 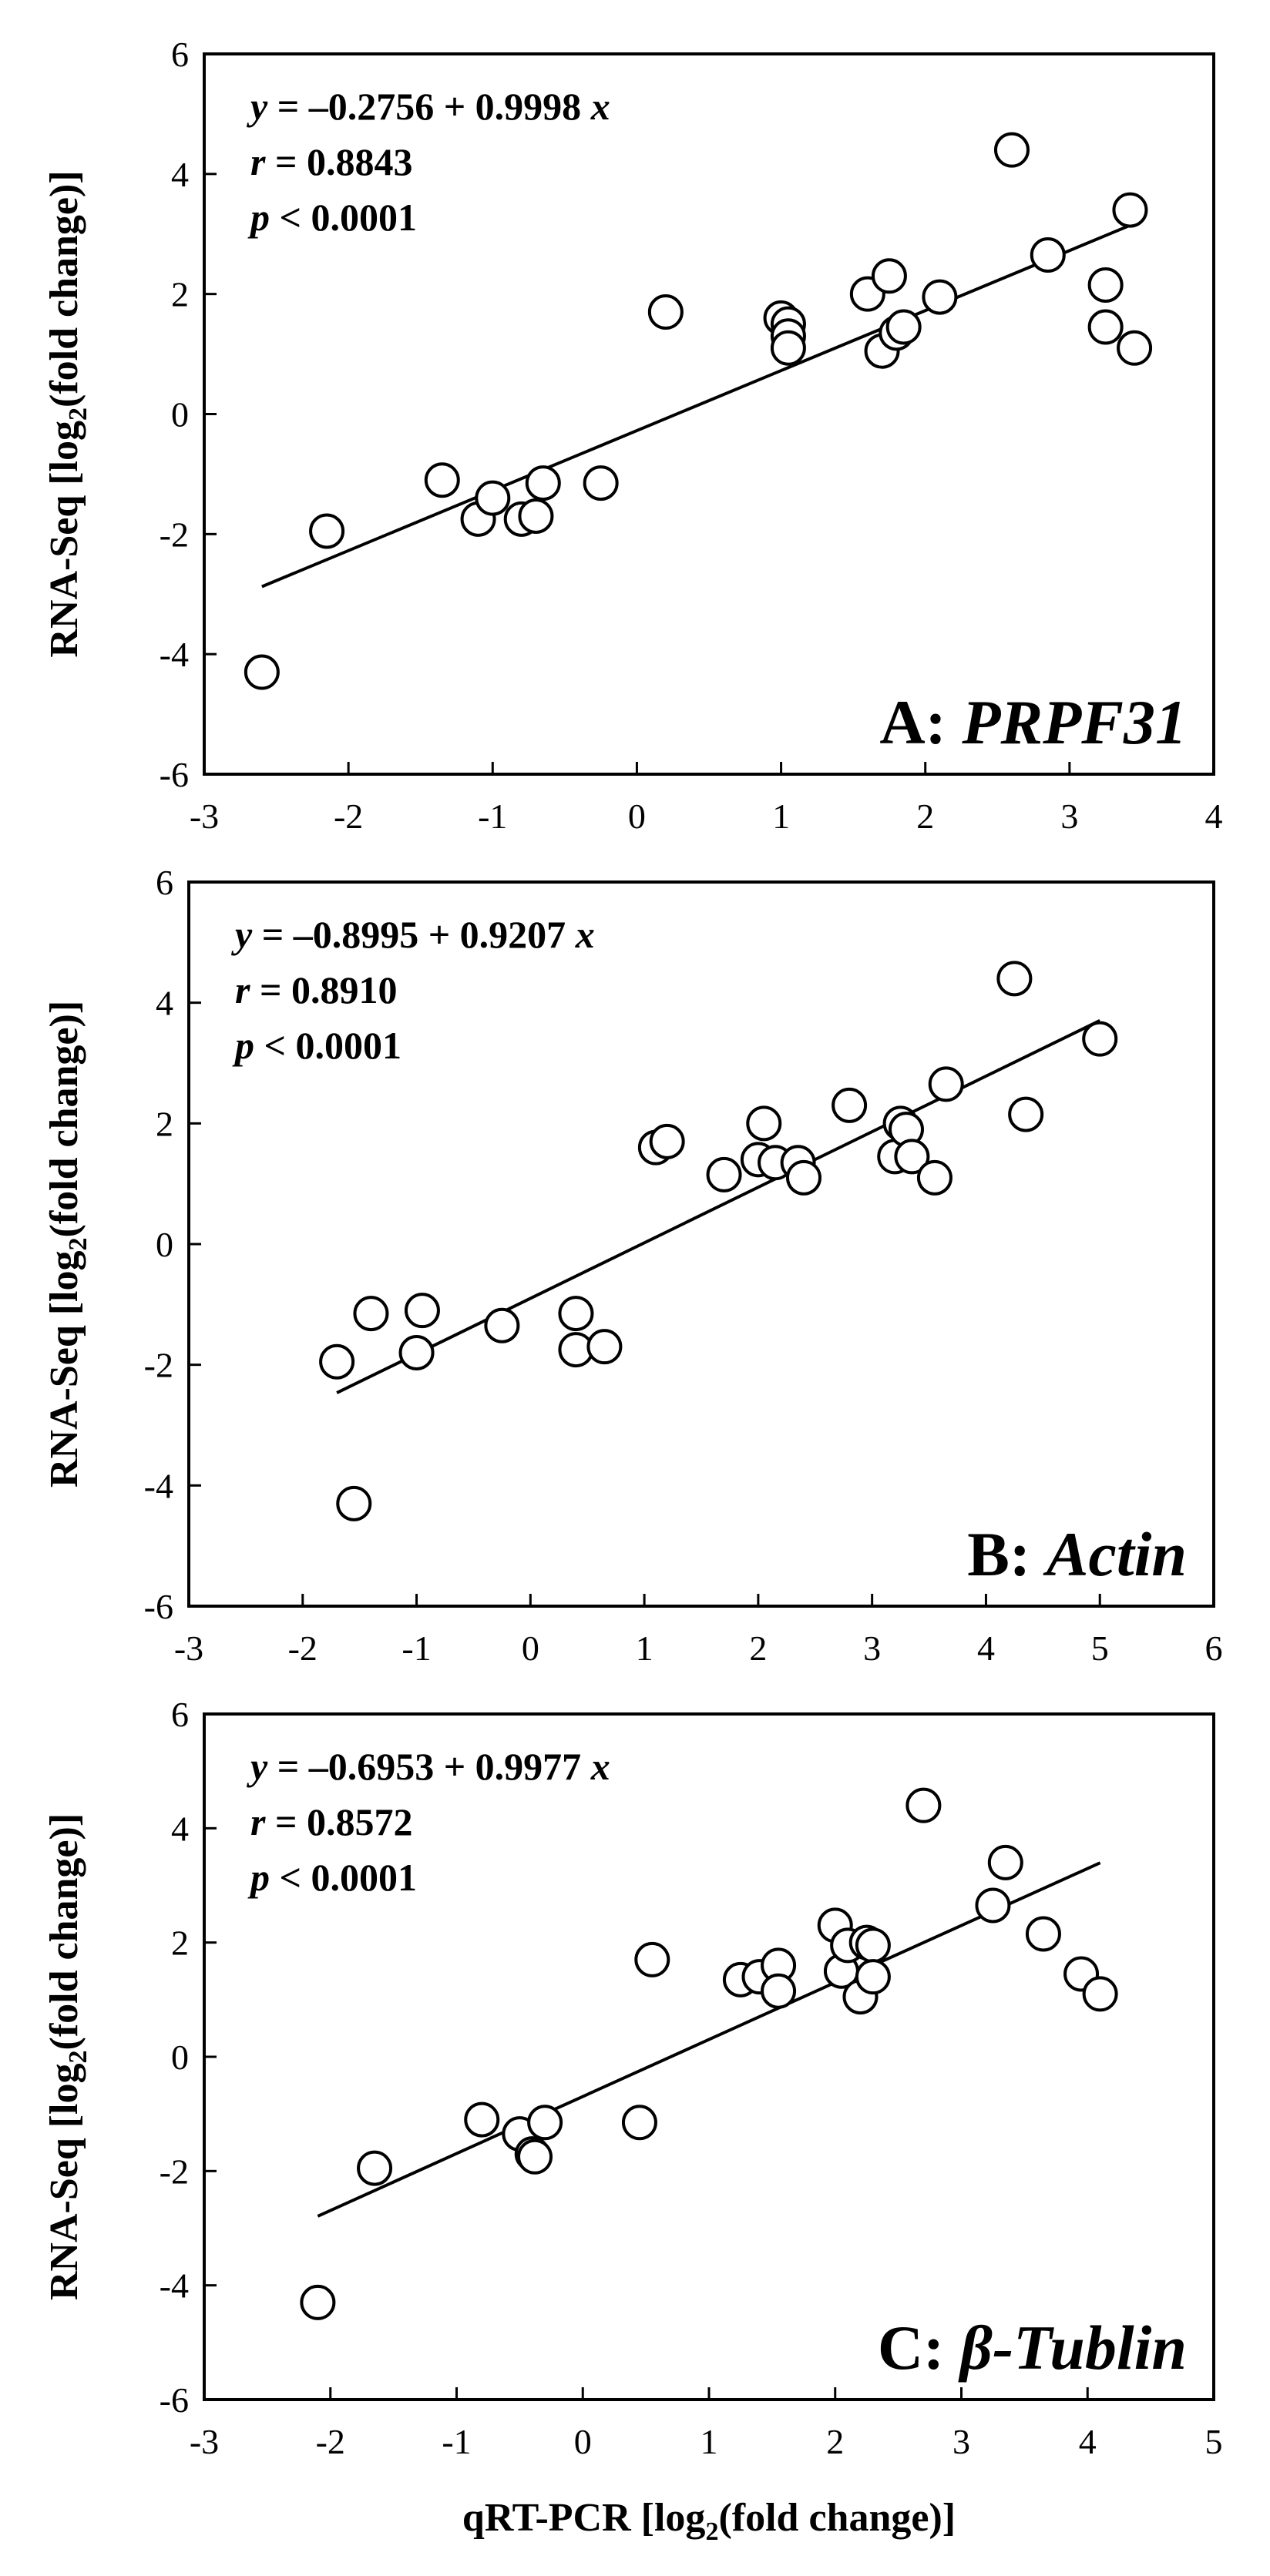 I want to click on correlation-r: r = 0.8843, so click(x=331, y=161).